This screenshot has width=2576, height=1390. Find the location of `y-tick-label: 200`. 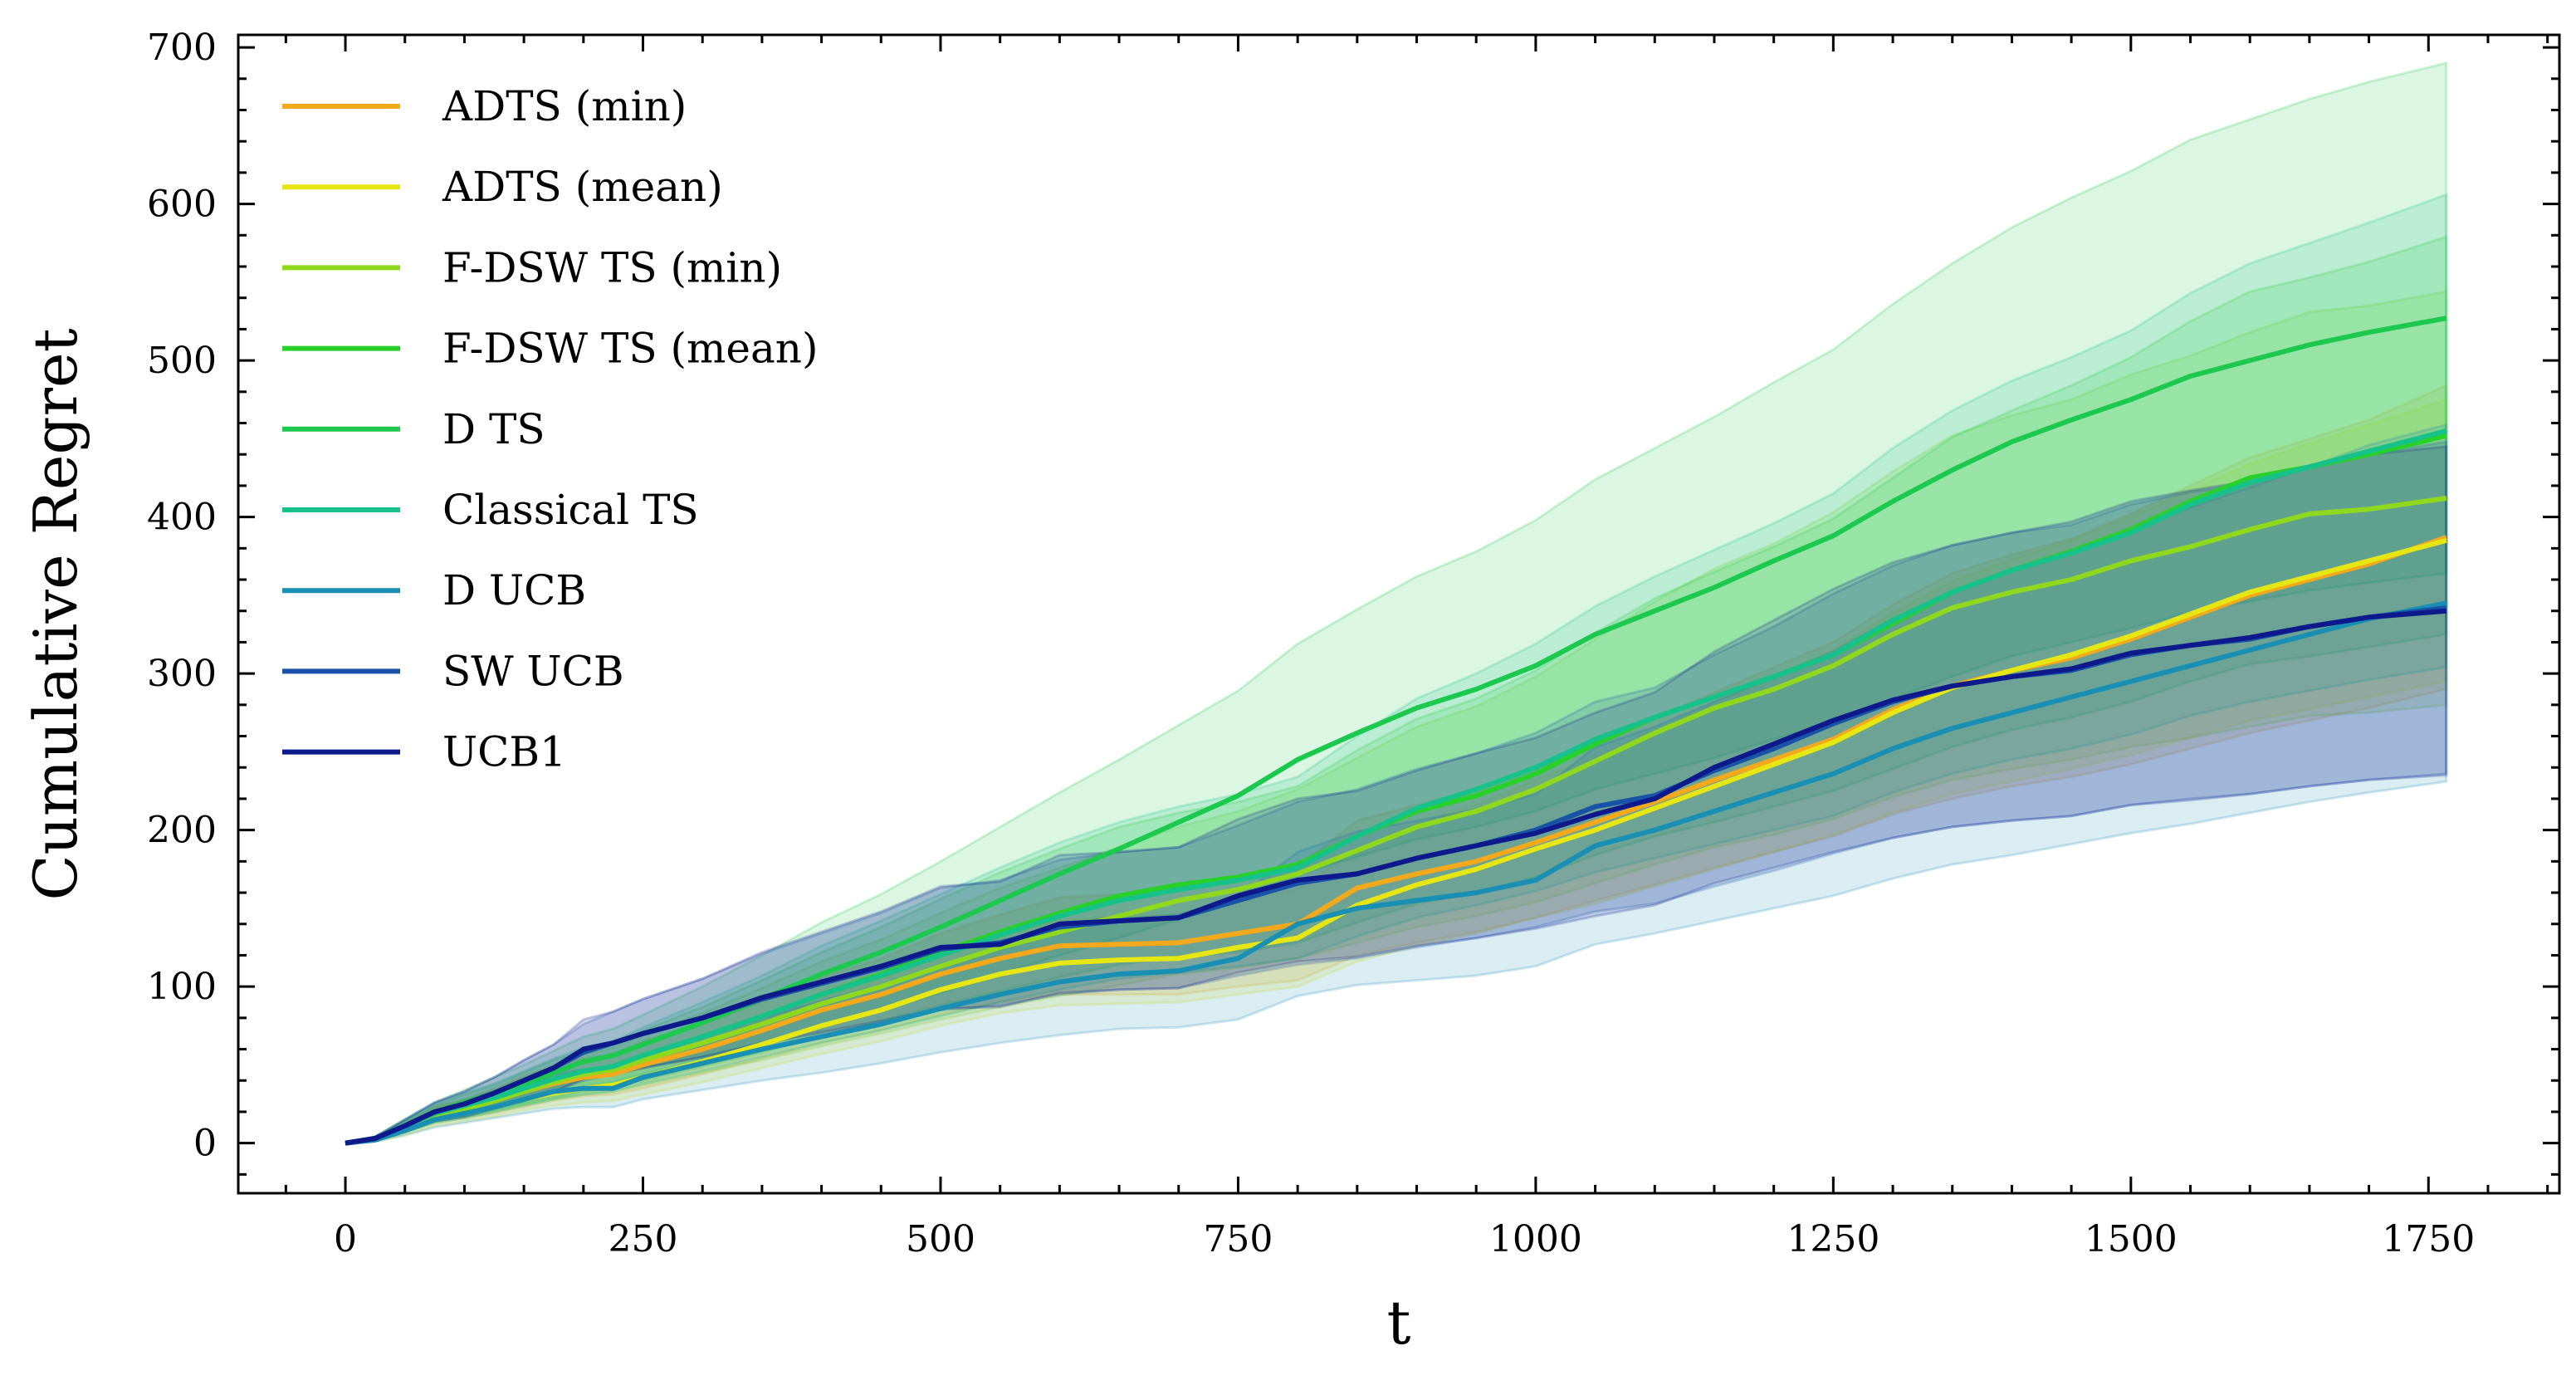

y-tick-label: 200 is located at coordinates (182, 831).